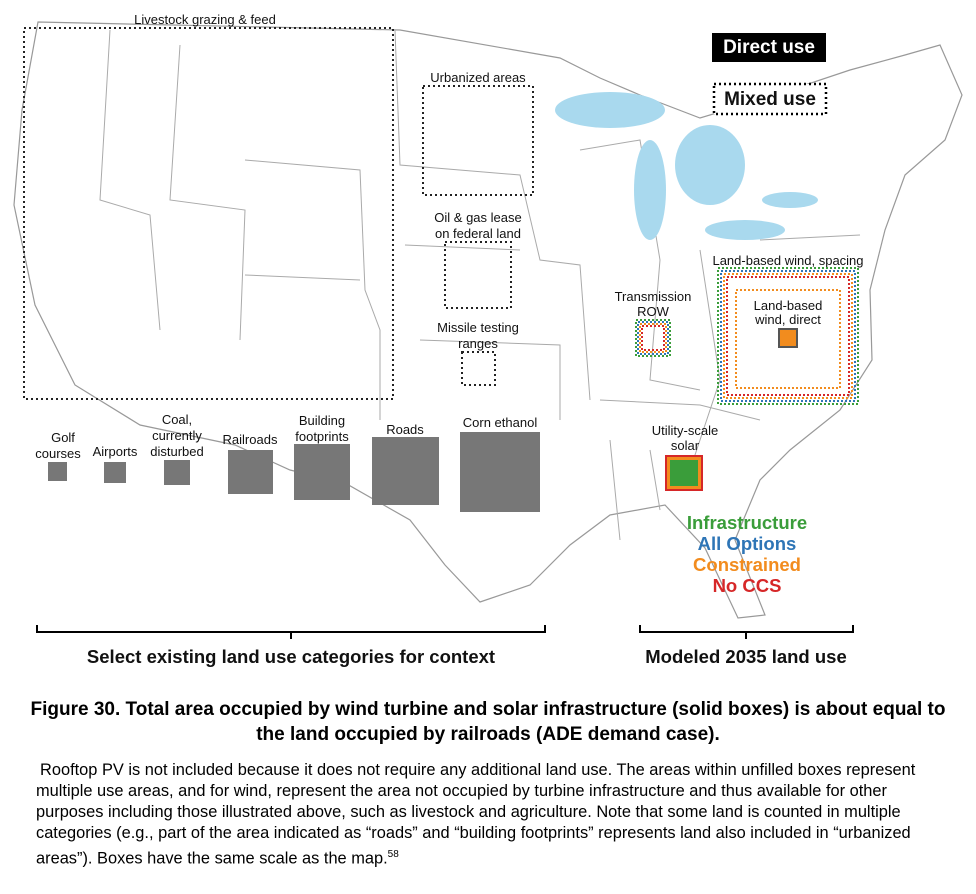 Image resolution: width=976 pixels, height=894 pixels. Describe the element at coordinates (393, 854) in the screenshot. I see `footnote: 58` at that location.